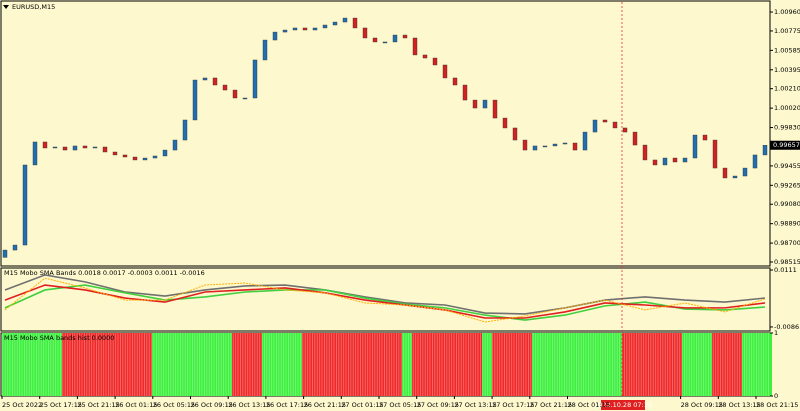 This screenshot has height=411, width=800. I want to click on y-tick-label: 0.98890, so click(787, 224).